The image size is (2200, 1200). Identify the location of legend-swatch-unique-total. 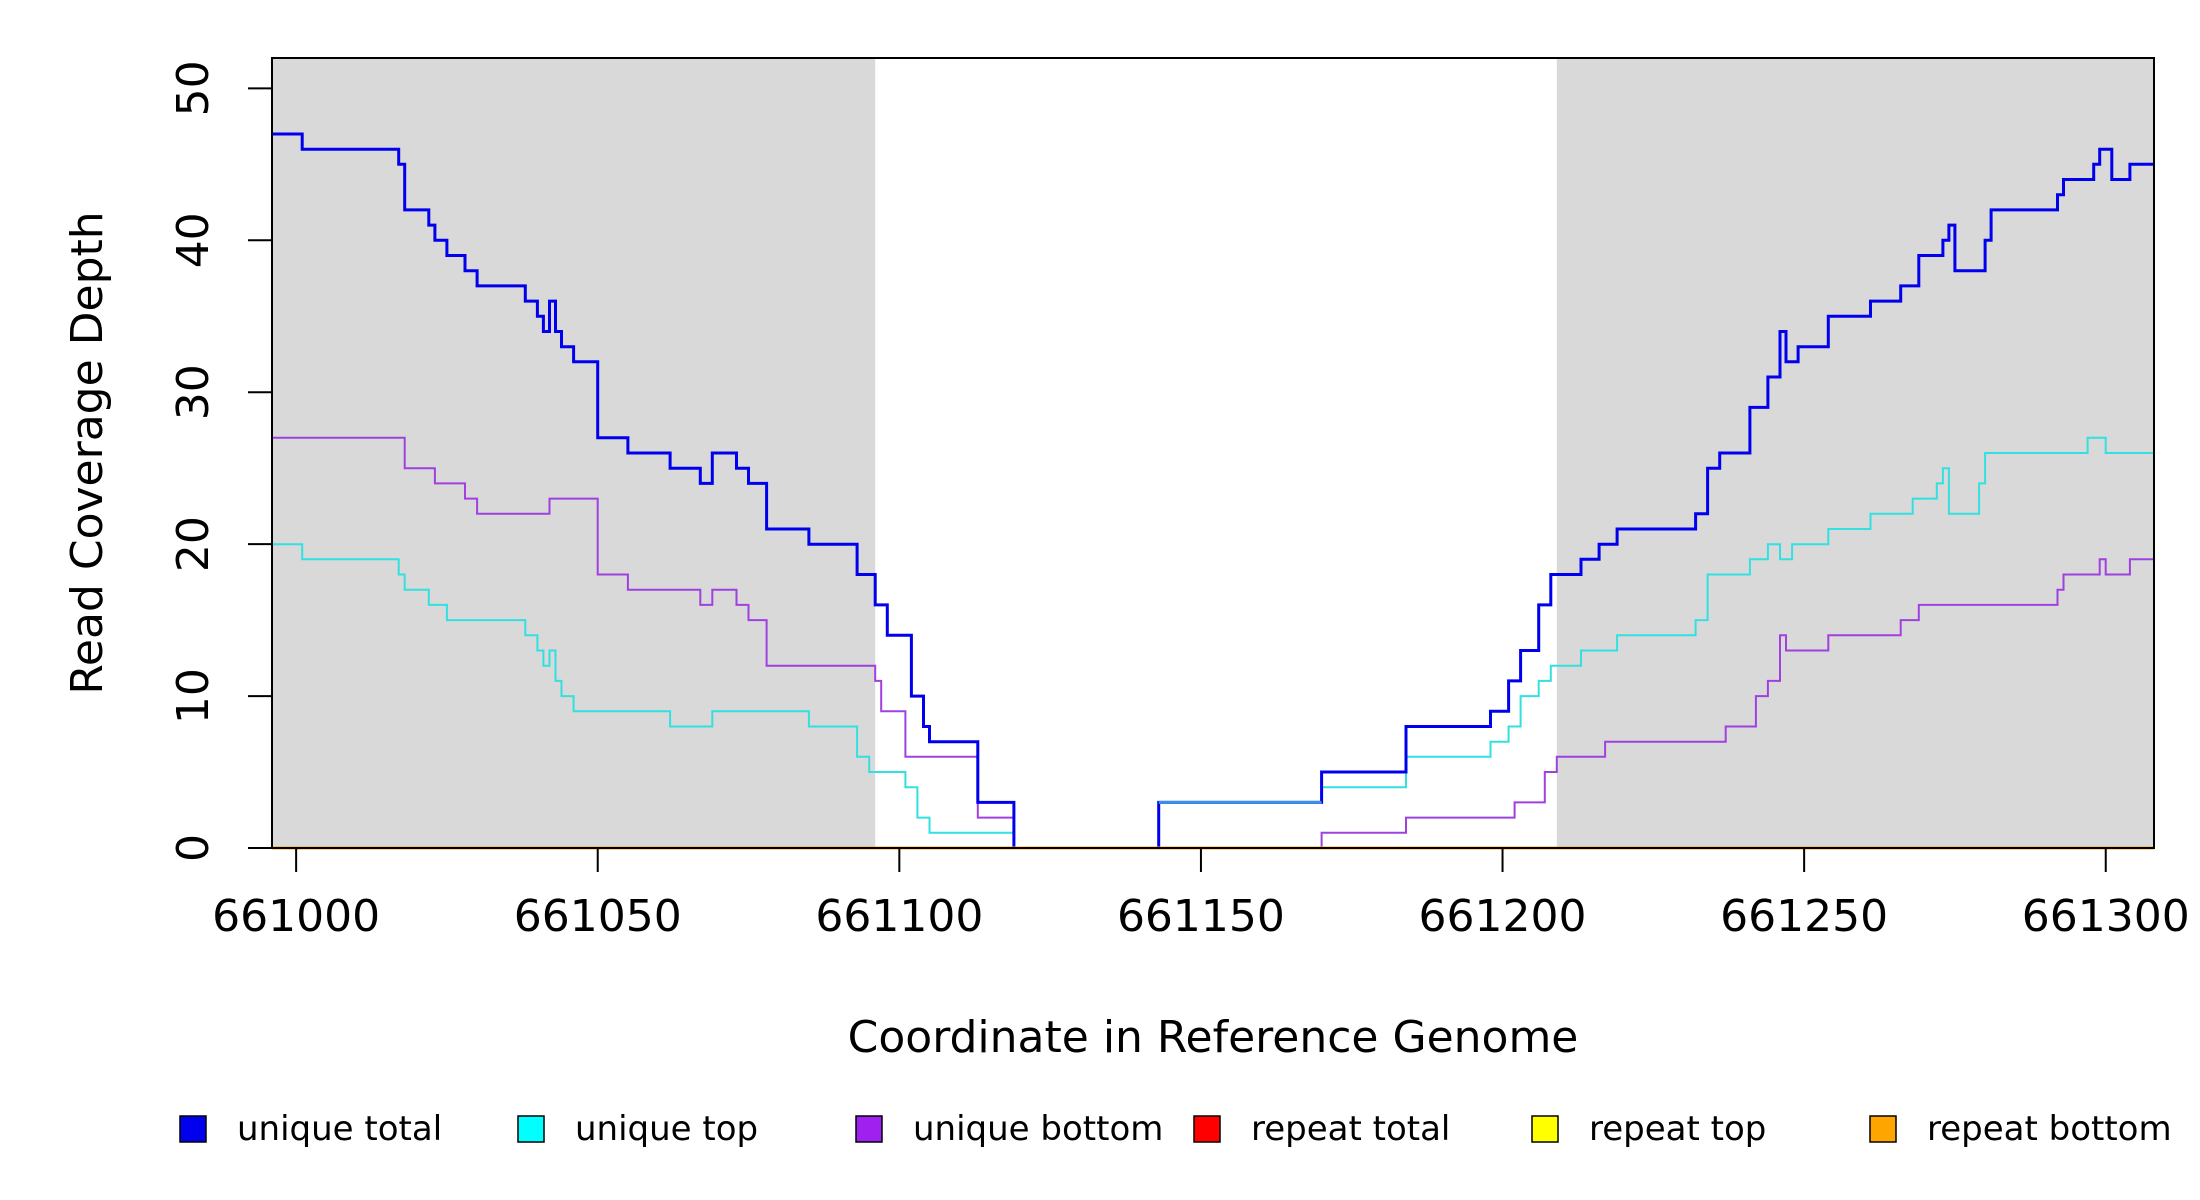
(193, 1129).